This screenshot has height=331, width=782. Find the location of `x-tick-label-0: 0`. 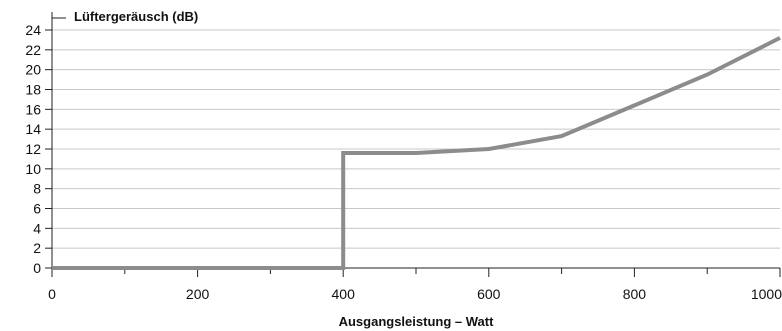

x-tick-label-0: 0 is located at coordinates (52, 294).